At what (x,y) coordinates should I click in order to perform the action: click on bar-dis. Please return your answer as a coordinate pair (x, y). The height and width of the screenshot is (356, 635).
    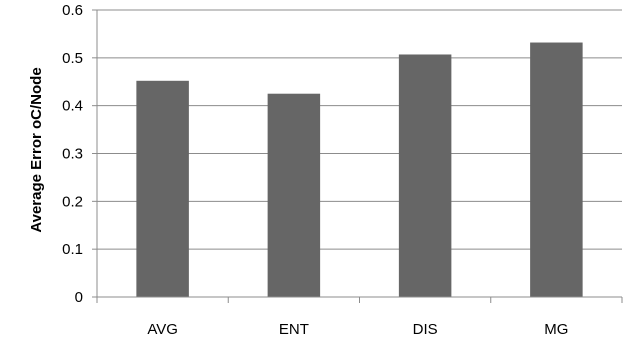
    Looking at the image, I should click on (425, 175).